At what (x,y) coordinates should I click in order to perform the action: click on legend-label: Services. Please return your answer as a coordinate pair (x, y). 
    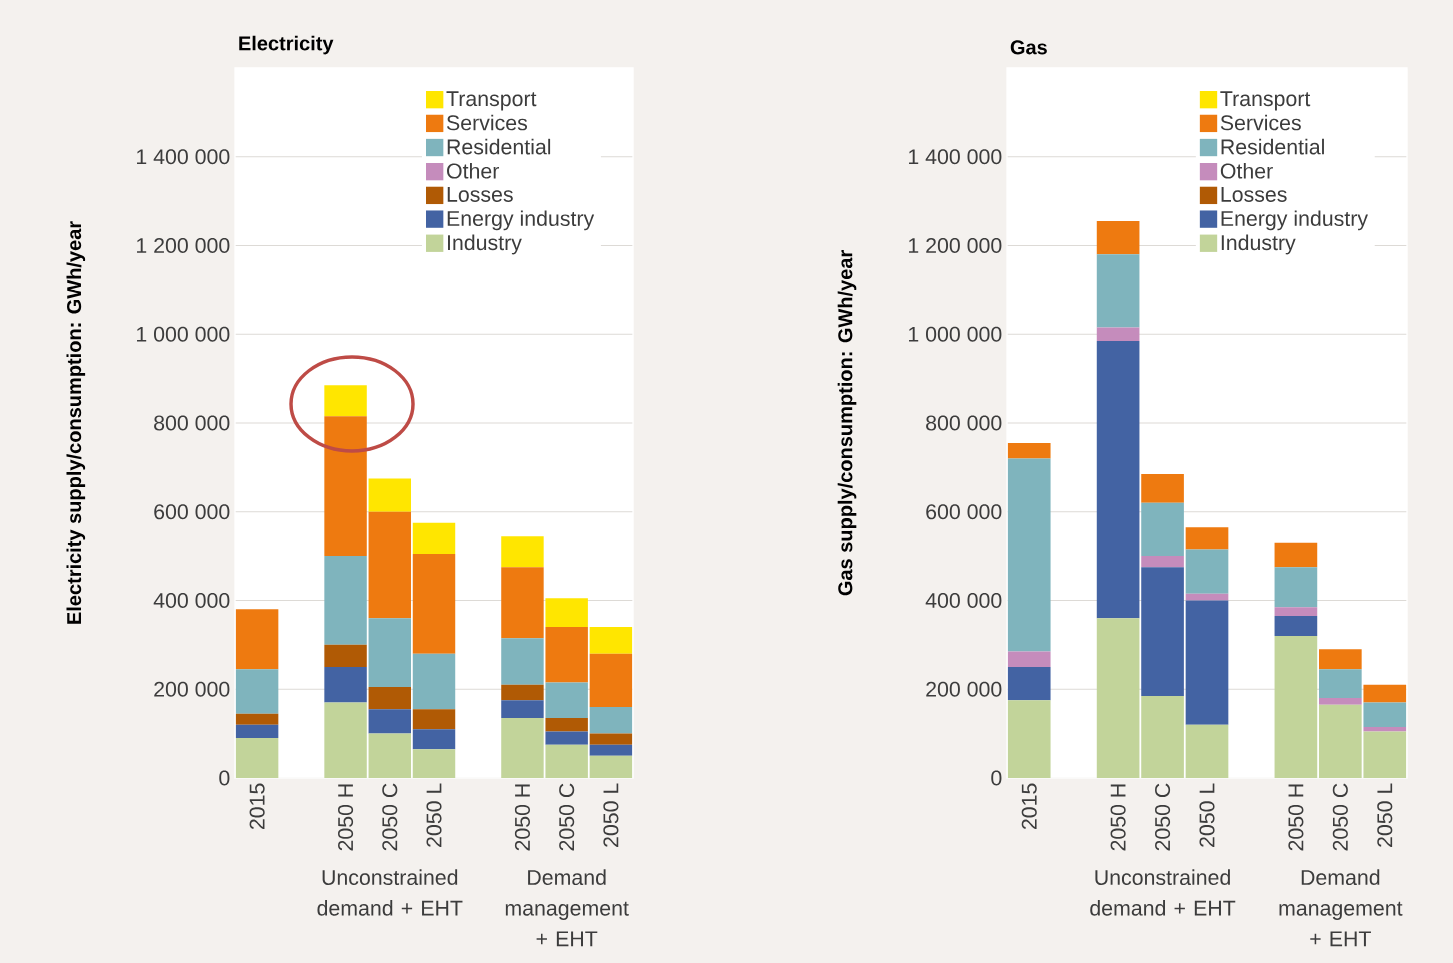
    Looking at the image, I should click on (487, 122).